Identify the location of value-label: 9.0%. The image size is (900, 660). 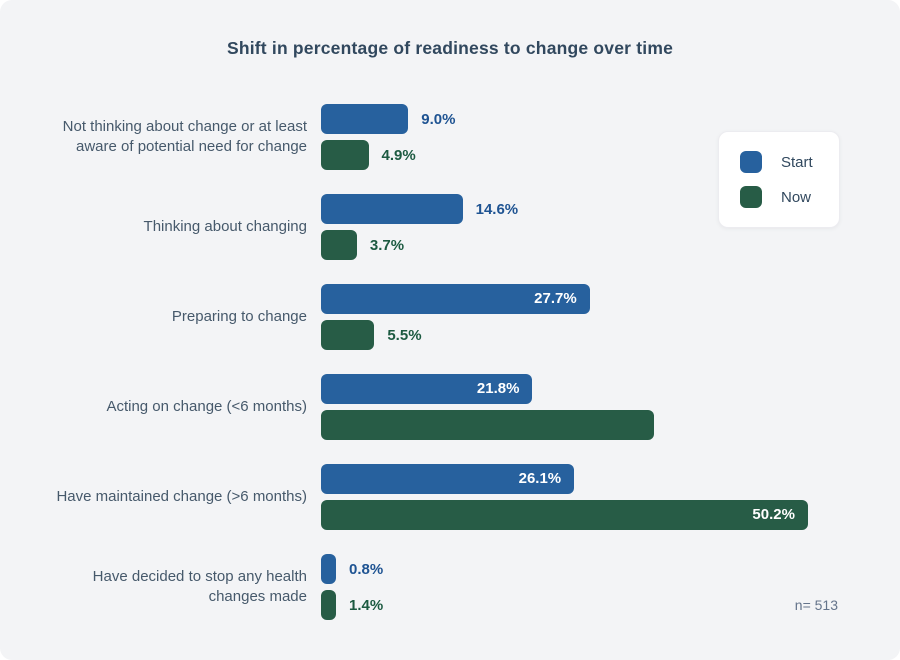
(438, 119).